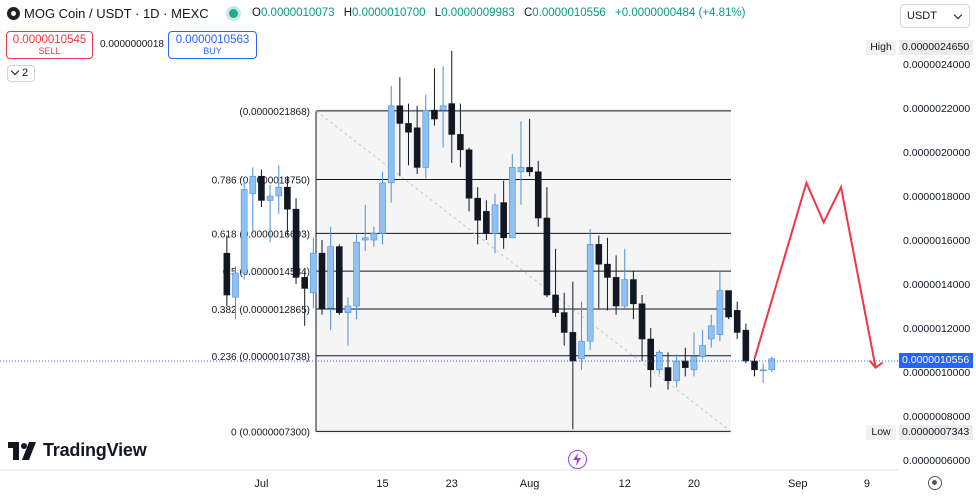 The width and height of the screenshot is (976, 497). I want to click on time-tick-label: 9, so click(867, 484).